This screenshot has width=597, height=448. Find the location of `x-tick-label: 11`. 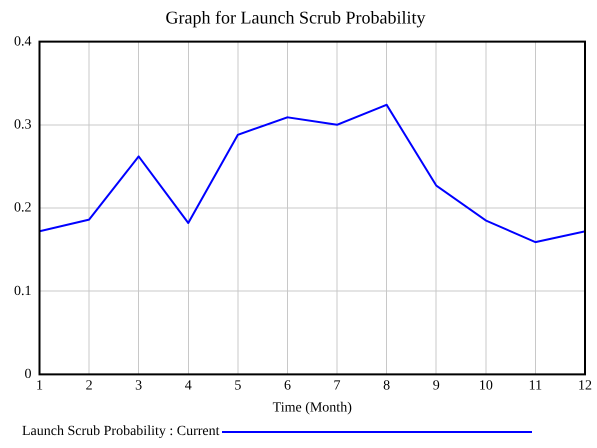

x-tick-label: 11 is located at coordinates (535, 386).